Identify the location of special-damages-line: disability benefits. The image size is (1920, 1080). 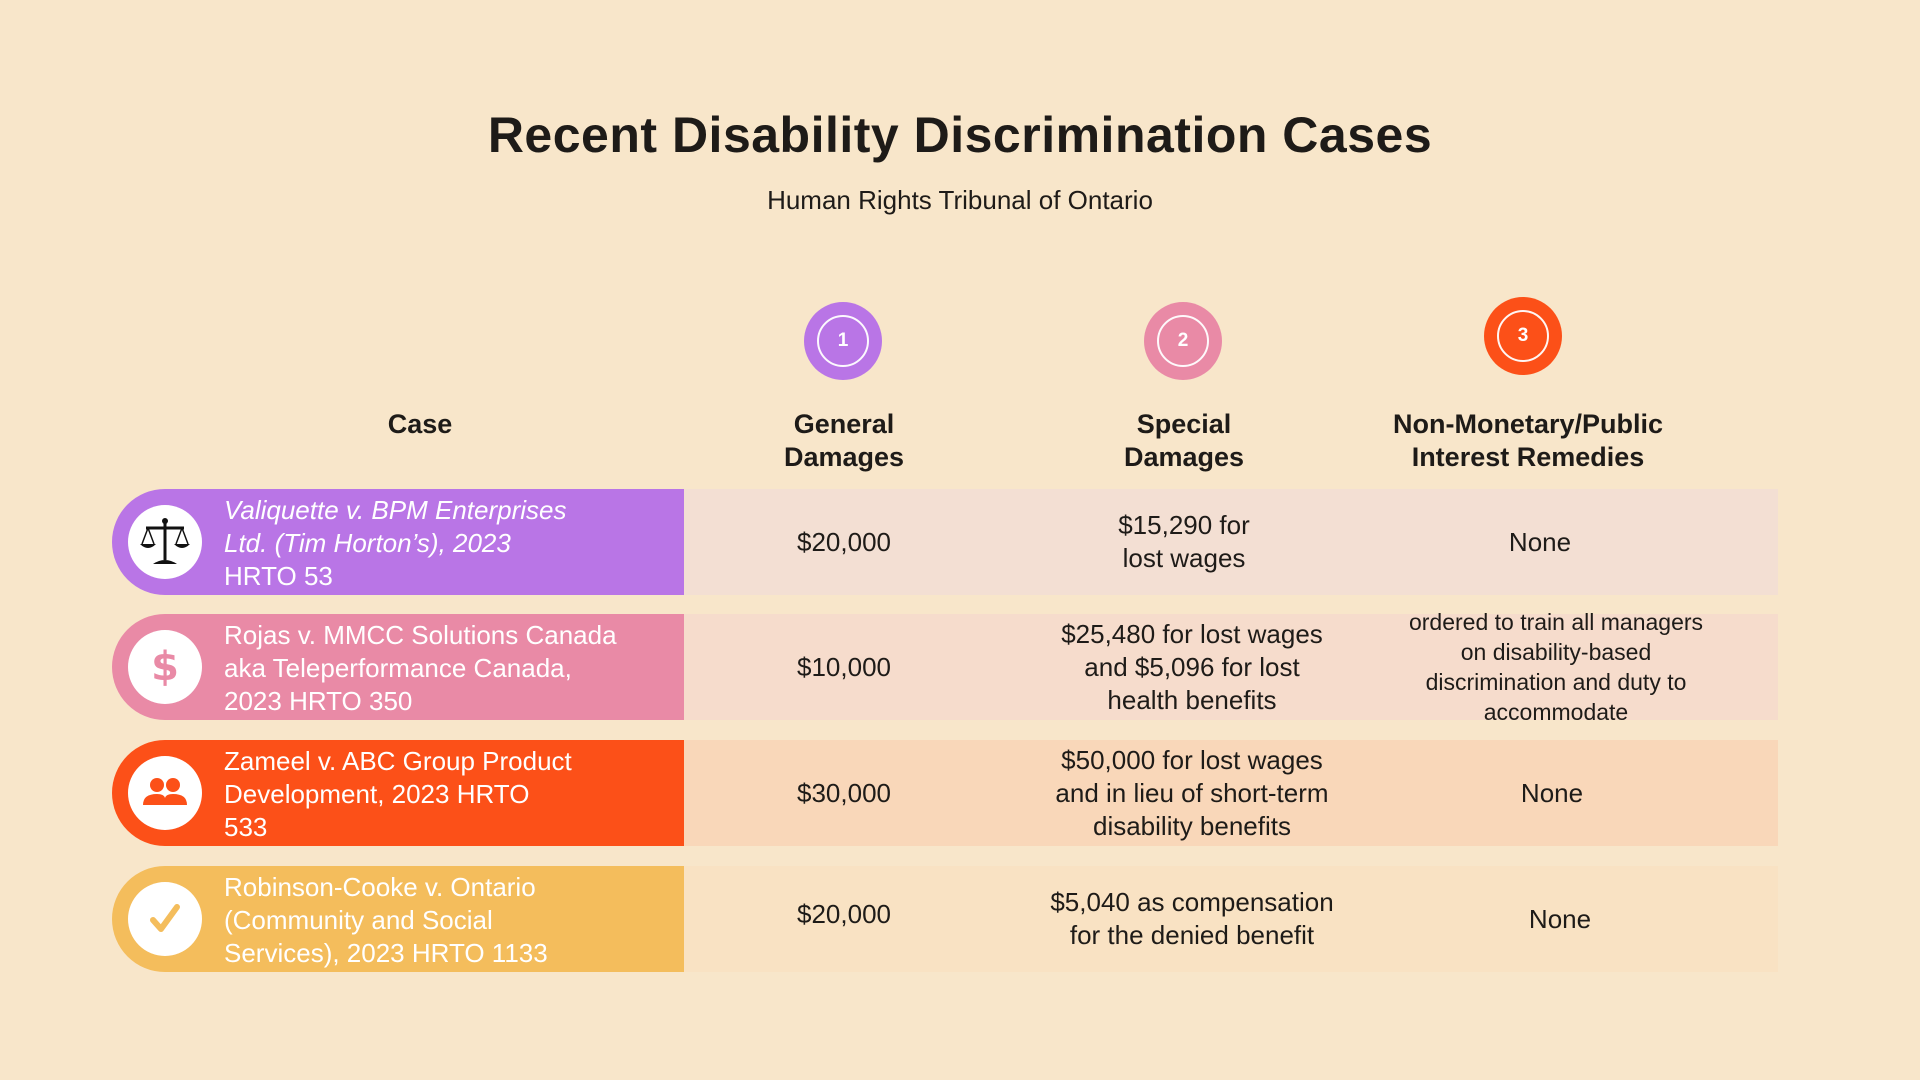
(1191, 825).